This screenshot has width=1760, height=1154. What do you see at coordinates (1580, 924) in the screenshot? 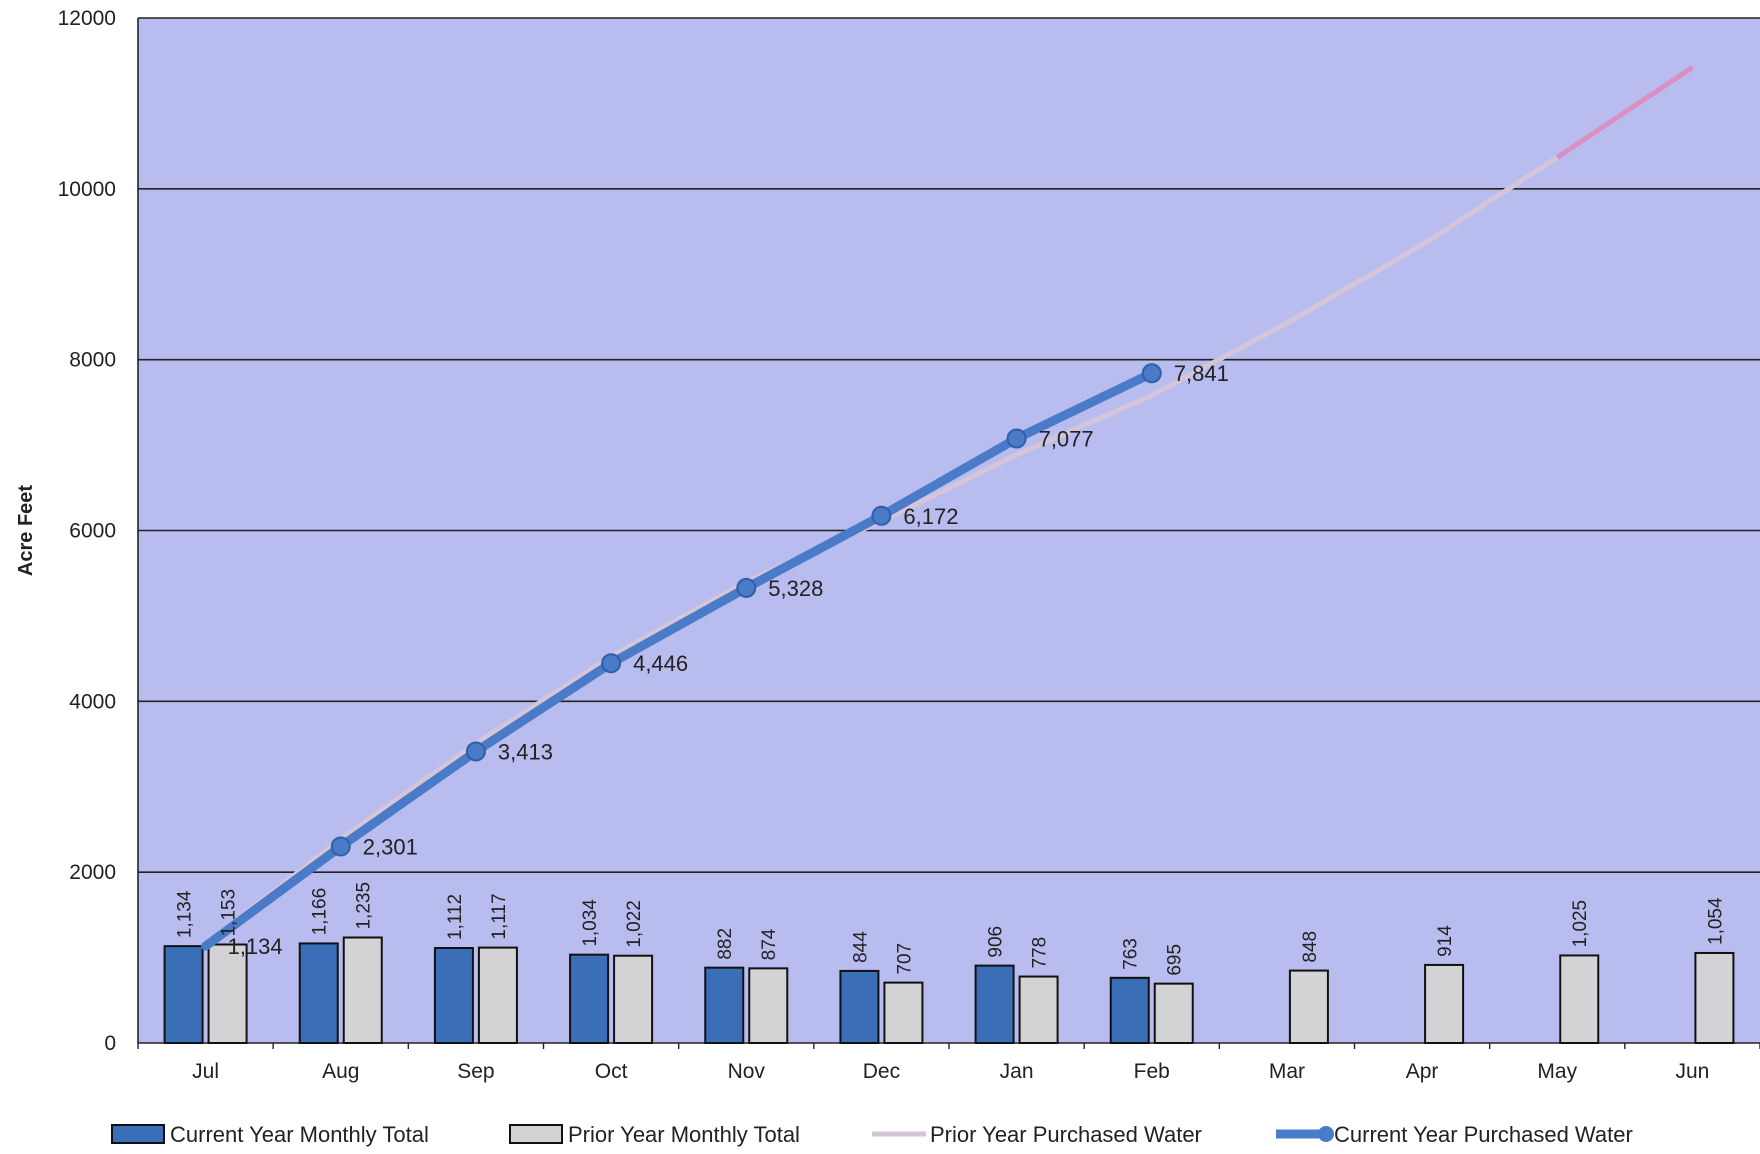
I see `bar-value-label: 1,025` at bounding box center [1580, 924].